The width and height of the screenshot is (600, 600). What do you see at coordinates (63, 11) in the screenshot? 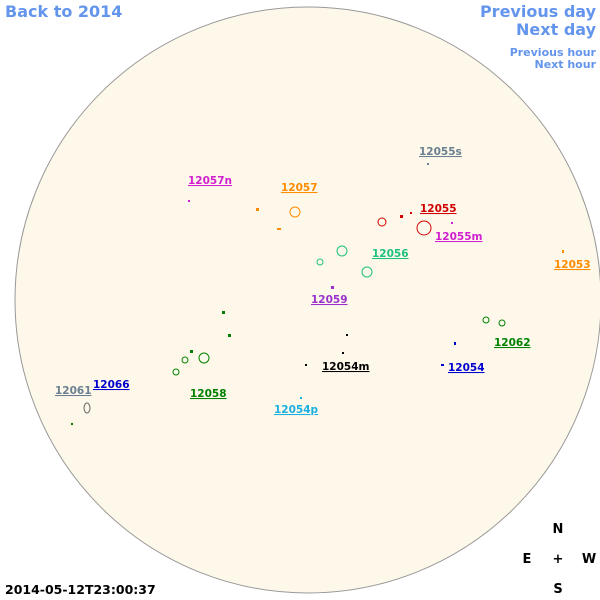
I see `back-link: Back to 2014` at bounding box center [63, 11].